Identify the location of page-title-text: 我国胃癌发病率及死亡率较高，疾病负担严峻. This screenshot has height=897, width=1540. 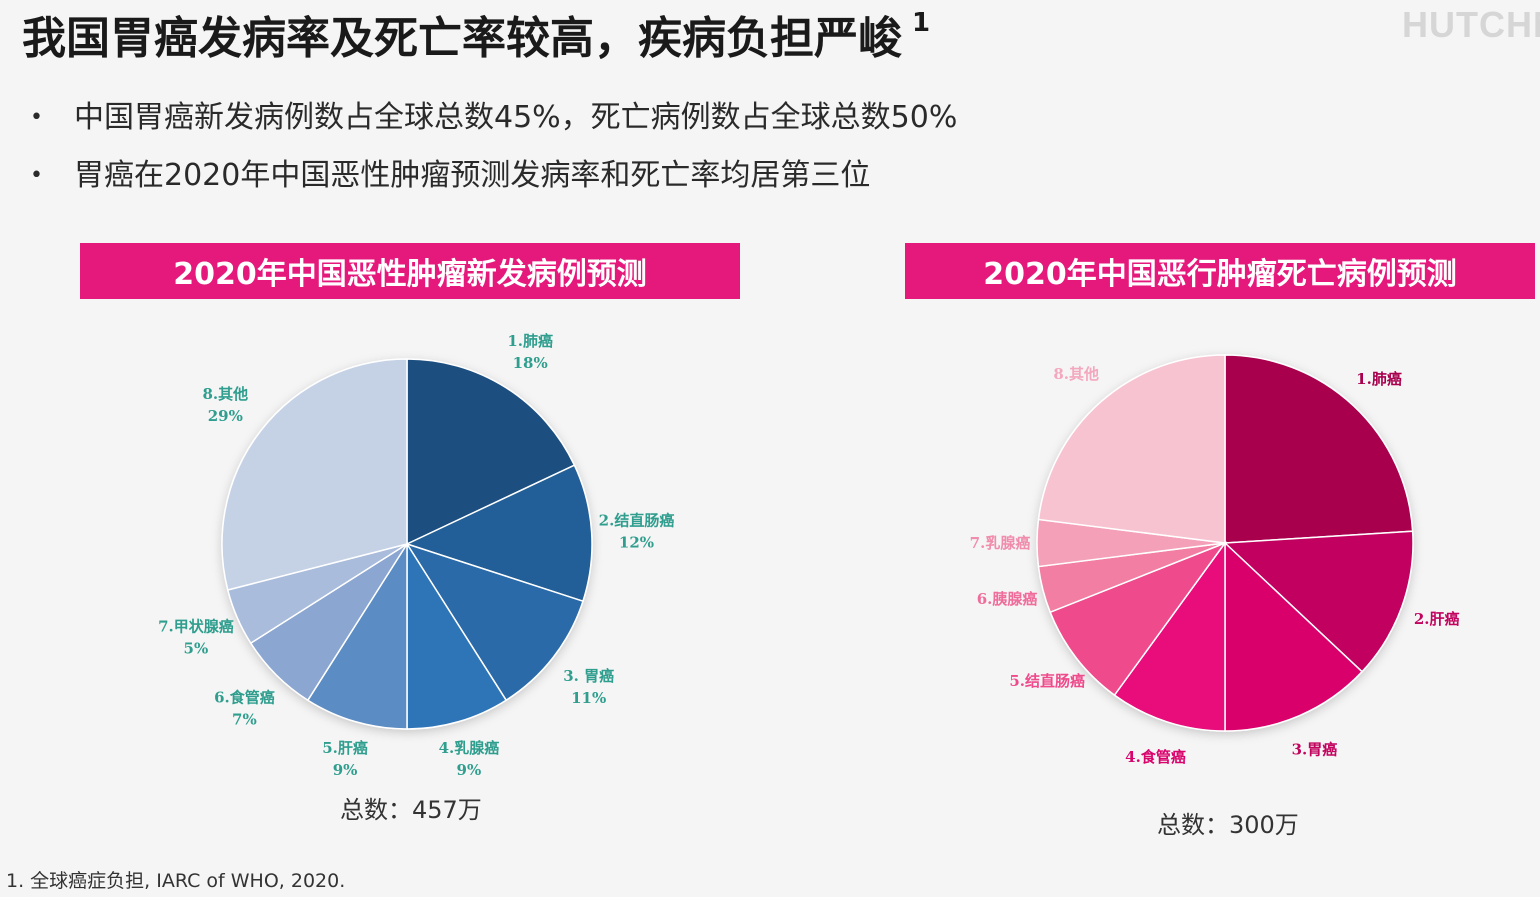
(462, 38).